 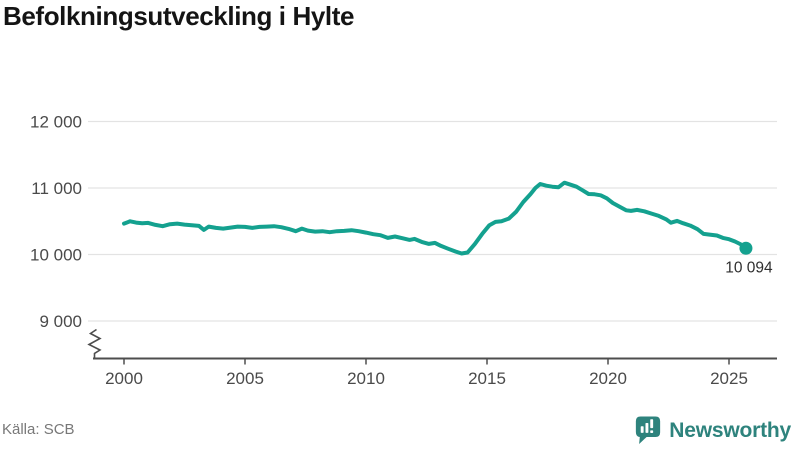 What do you see at coordinates (749, 268) in the screenshot?
I see `series-end-value-label: 10 094` at bounding box center [749, 268].